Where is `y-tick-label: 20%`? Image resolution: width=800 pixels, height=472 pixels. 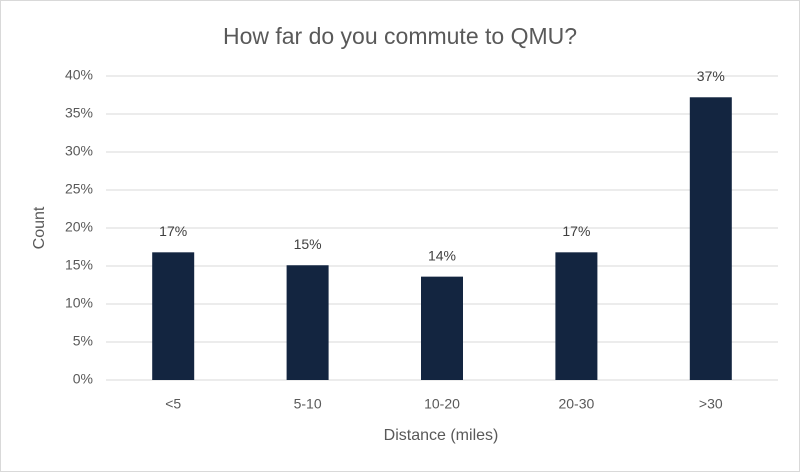
y-tick-label: 20% is located at coordinates (79, 227).